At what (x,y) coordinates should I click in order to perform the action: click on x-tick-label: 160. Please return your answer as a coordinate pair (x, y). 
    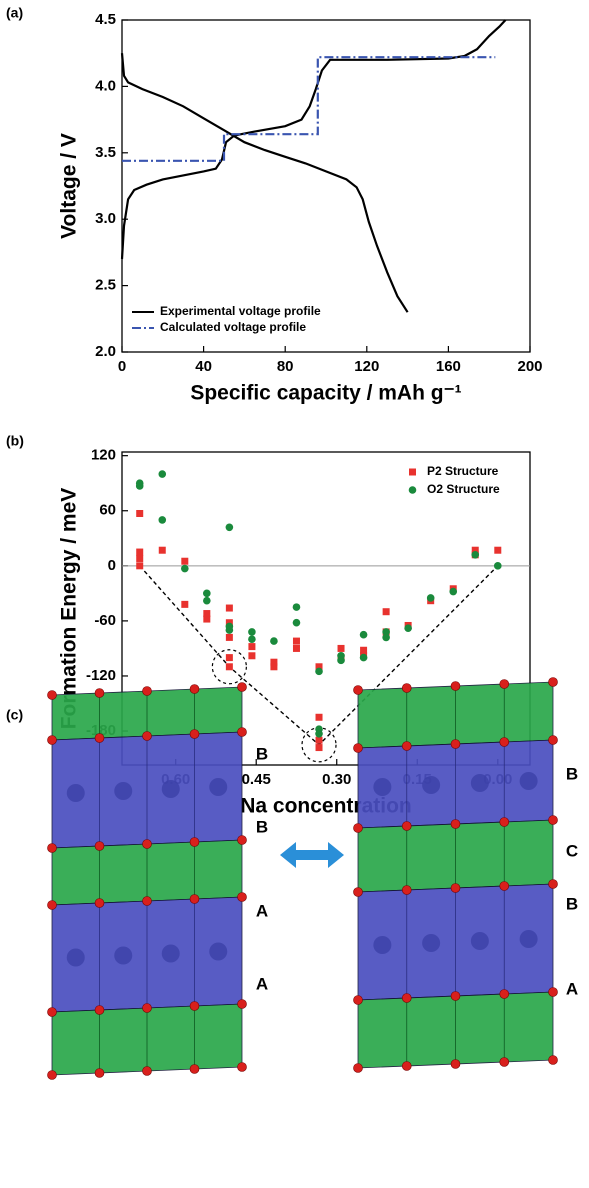
    Looking at the image, I should click on (448, 366).